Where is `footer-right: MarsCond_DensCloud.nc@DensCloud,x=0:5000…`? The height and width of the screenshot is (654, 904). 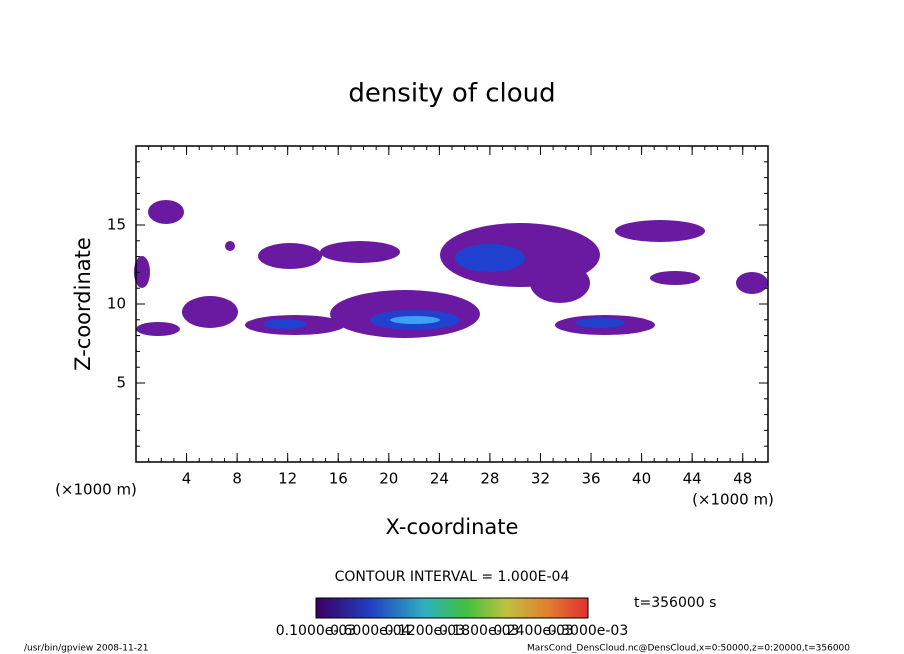
footer-right: MarsCond_DensCloud.nc@DensCloud,x=0:5000… is located at coordinates (688, 649).